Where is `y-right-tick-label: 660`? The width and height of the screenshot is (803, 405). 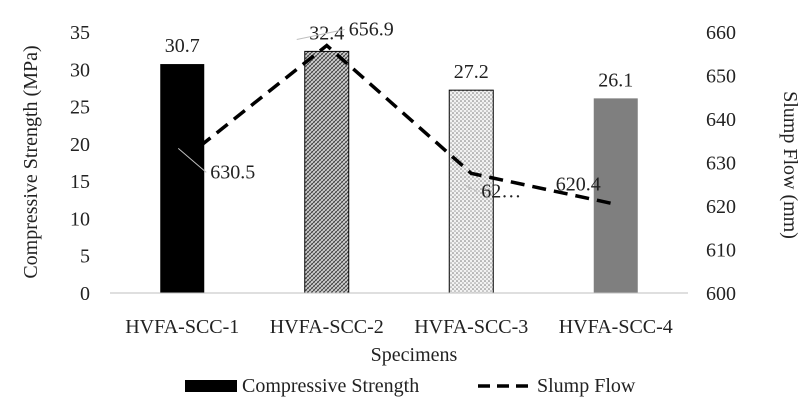
y-right-tick-label: 660 is located at coordinates (721, 33).